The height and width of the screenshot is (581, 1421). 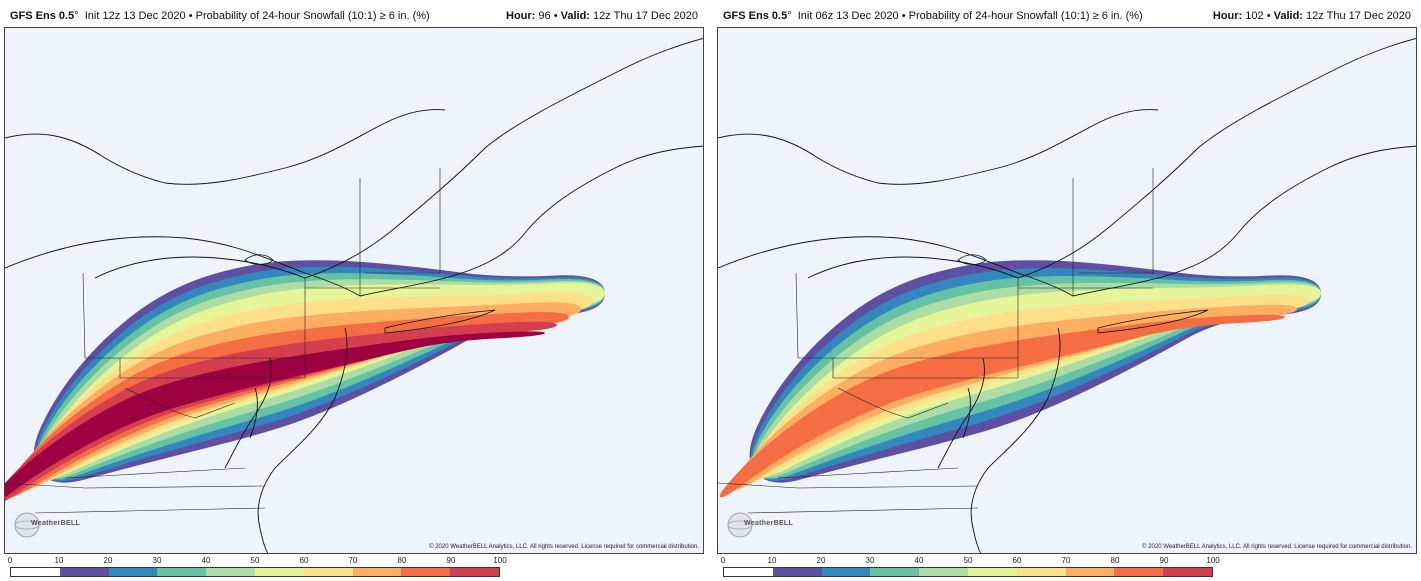 I want to click on forecast-hour: 96, so click(x=544, y=16).